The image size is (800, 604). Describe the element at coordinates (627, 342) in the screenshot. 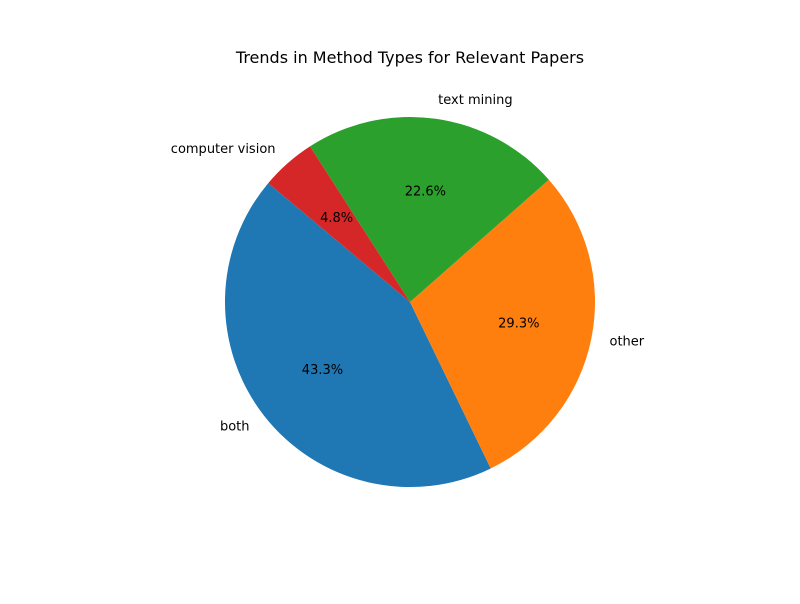

I see `slice-label-other: other` at that location.